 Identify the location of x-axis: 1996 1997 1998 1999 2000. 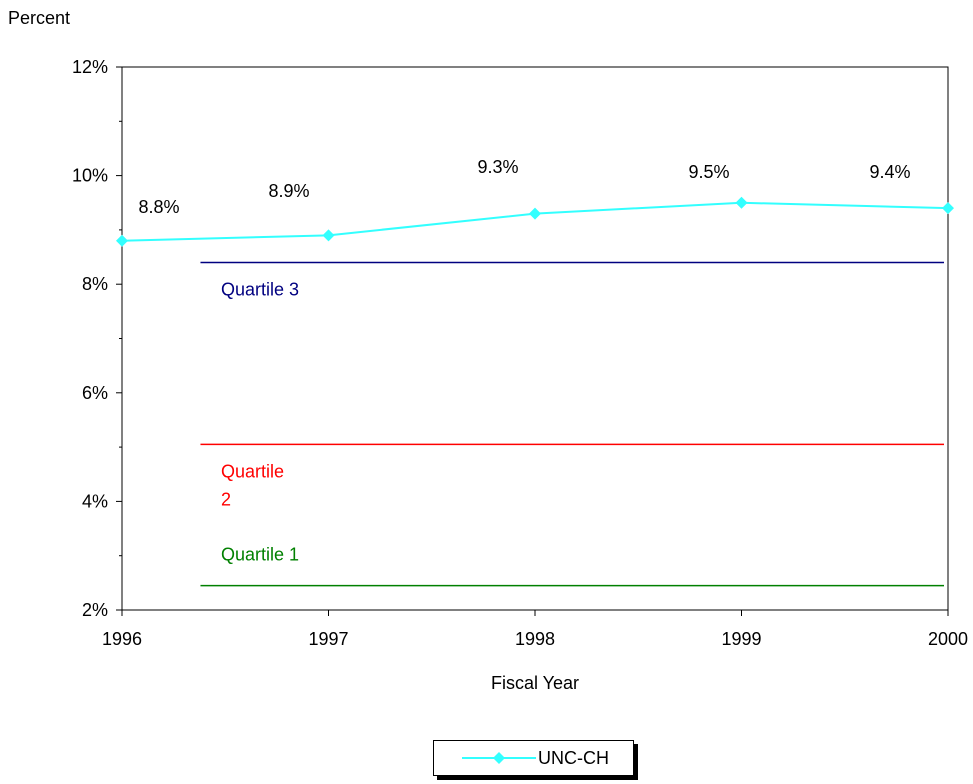
(535, 629).